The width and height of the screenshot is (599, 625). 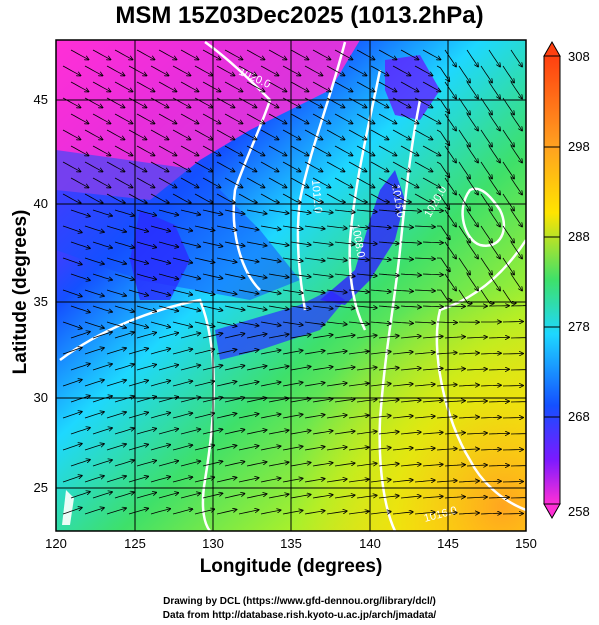 I want to click on figure-title: MSM 15Z03Dec2025 (1013.2hPa), so click(x=299, y=15).